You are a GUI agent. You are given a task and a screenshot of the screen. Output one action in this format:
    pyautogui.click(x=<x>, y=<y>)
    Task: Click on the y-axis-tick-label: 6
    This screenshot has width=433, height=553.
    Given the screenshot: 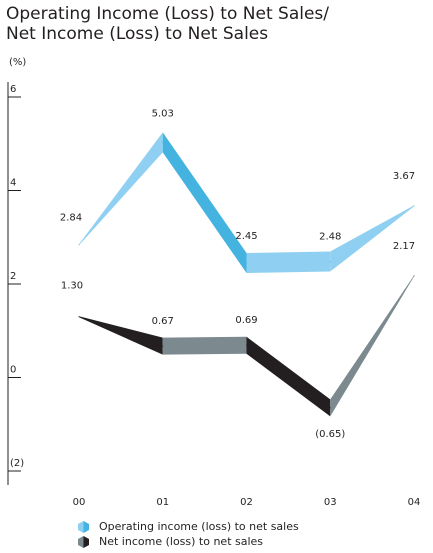 What is the action you would take?
    pyautogui.click(x=13, y=89)
    